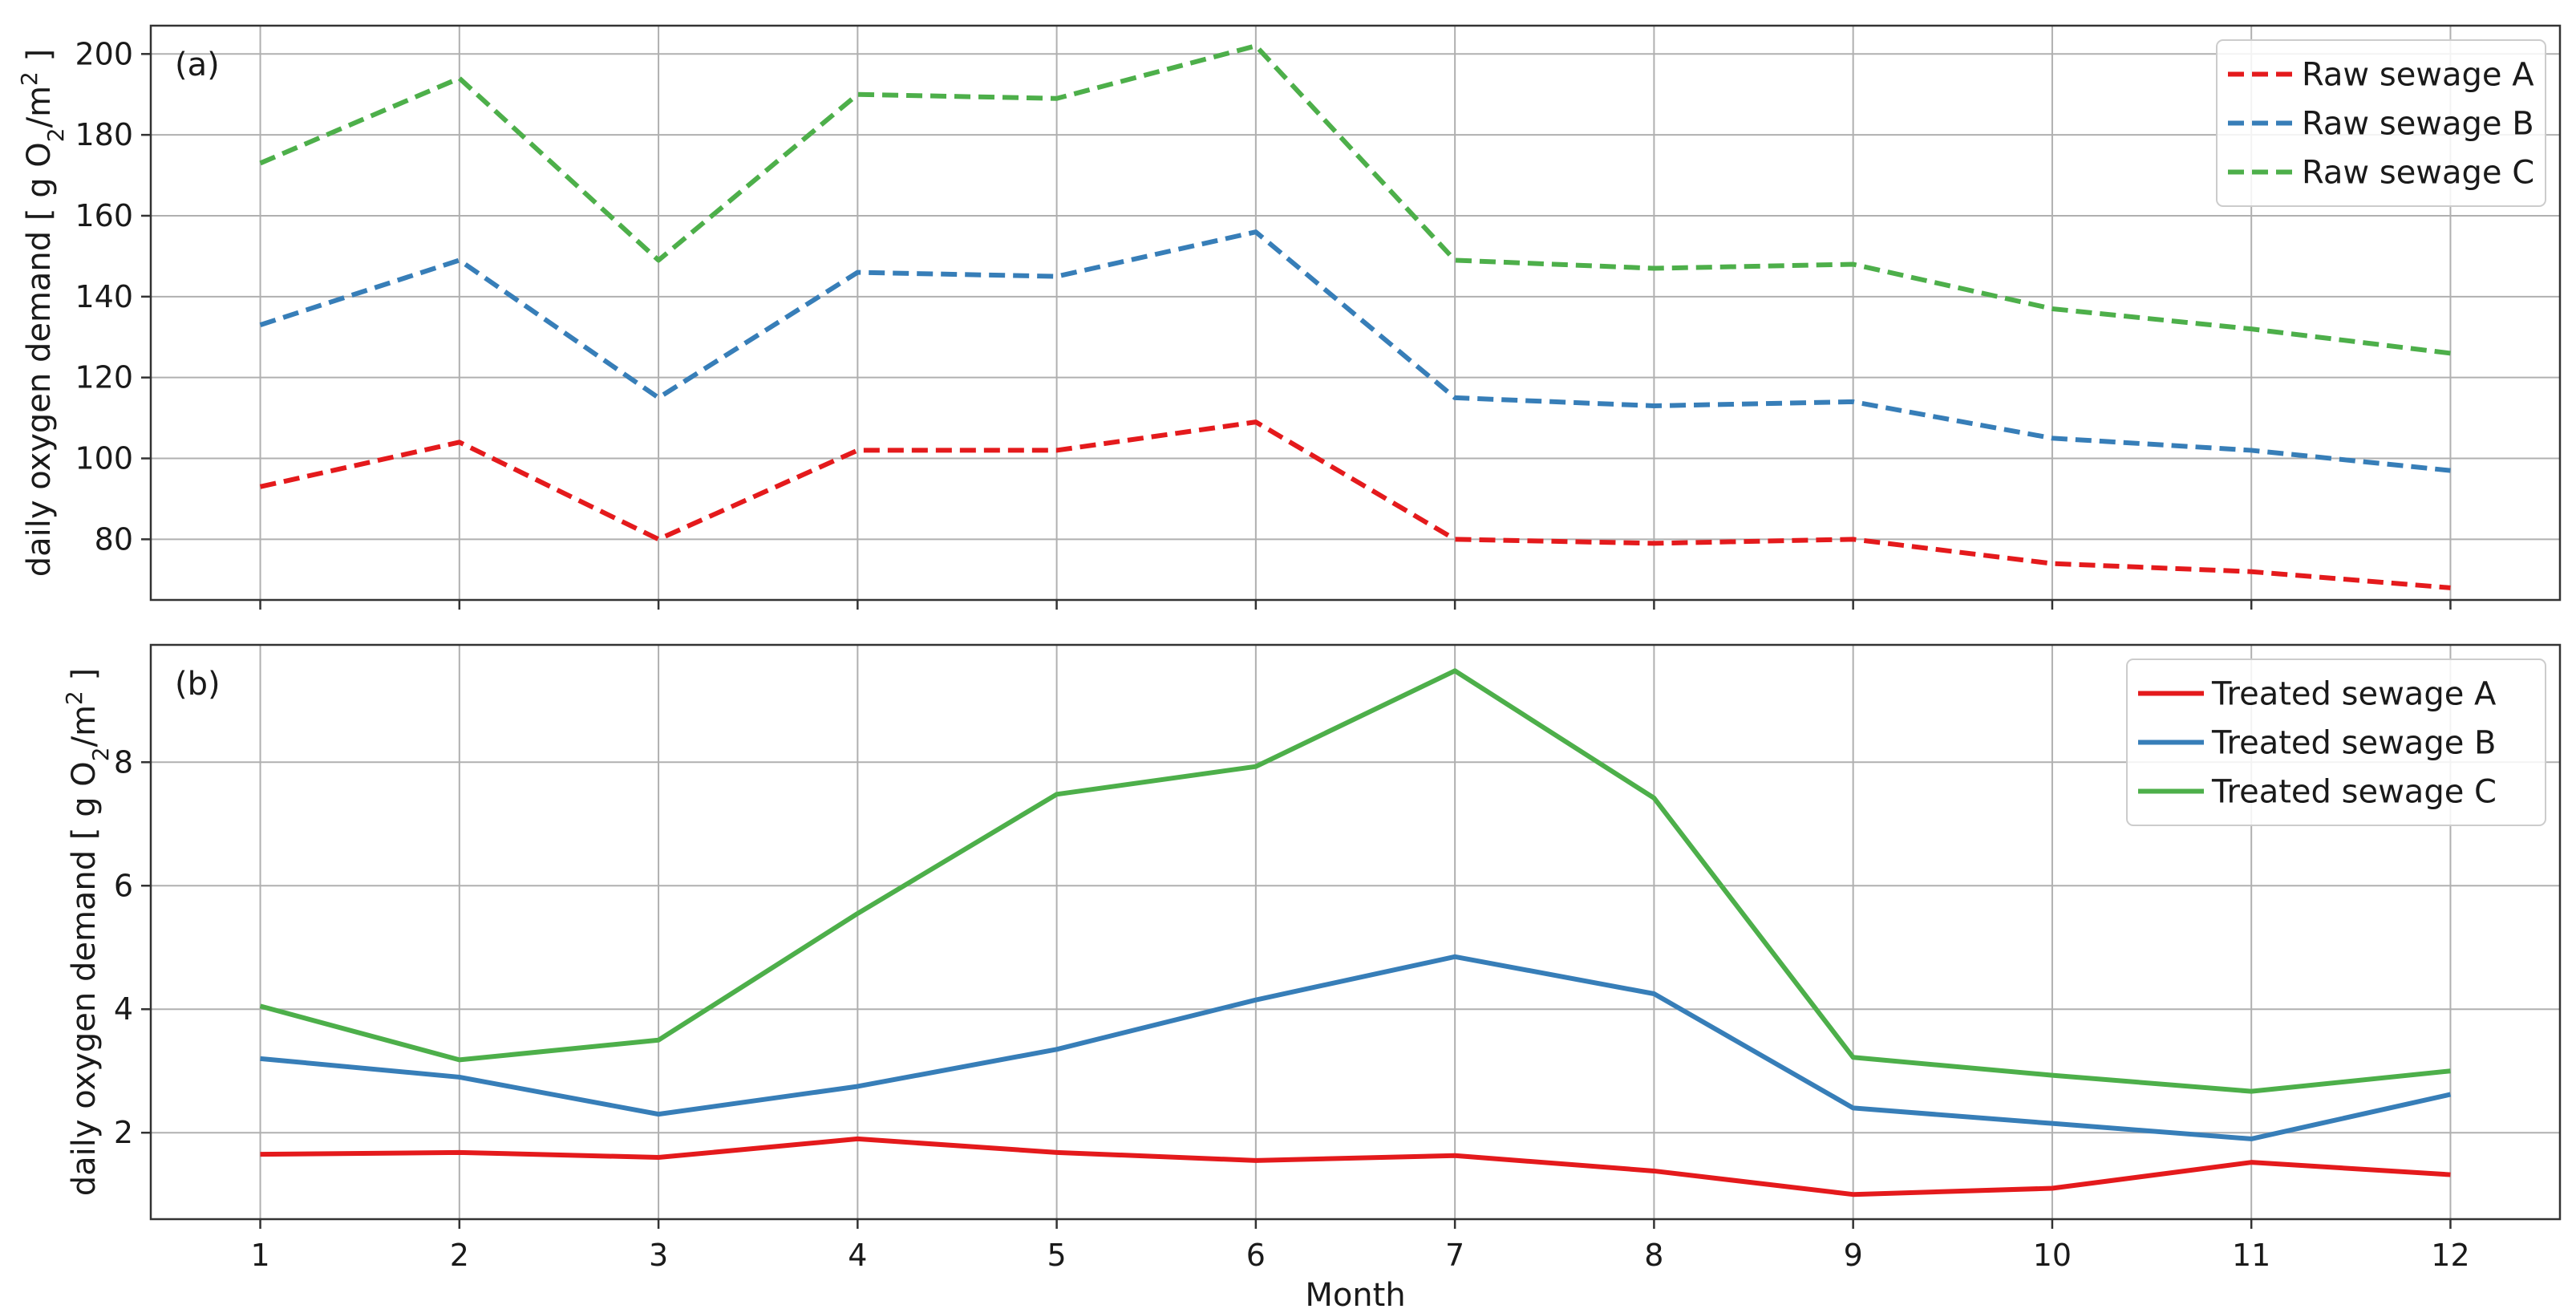 This screenshot has width=2576, height=1313. I want to click on y-ticks-b: 2 4 6 8, so click(132, 947).